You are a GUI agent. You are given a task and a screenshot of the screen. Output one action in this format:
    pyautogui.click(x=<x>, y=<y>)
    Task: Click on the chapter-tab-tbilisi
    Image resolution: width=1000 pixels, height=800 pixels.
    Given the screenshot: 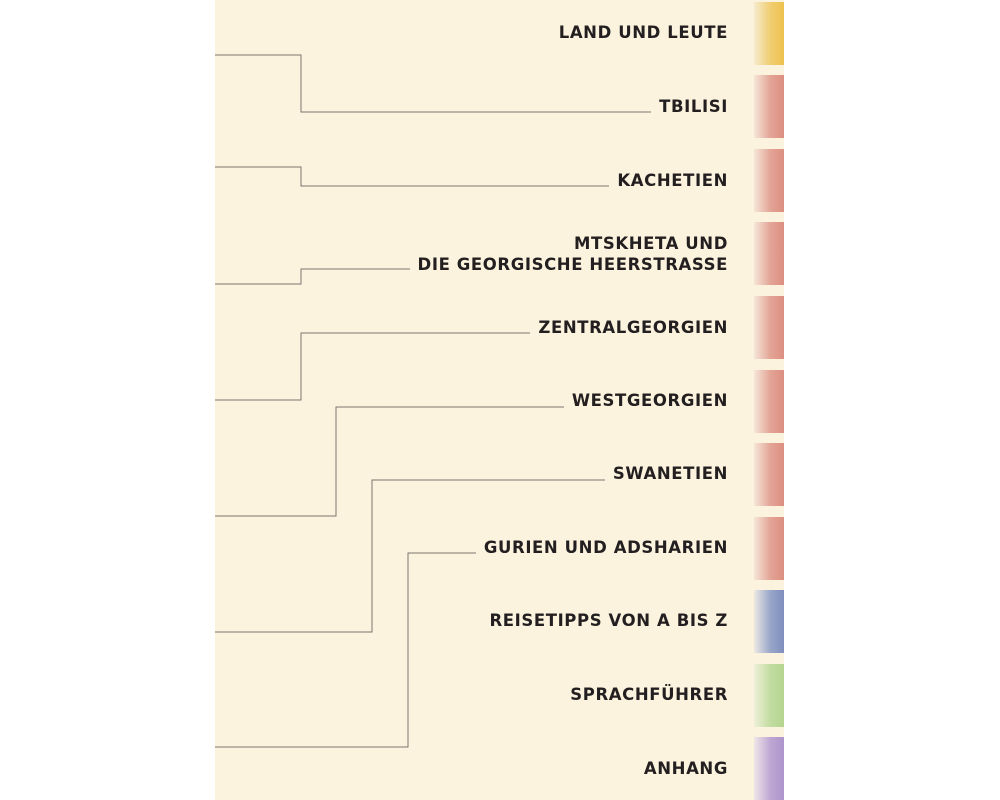 What is the action you would take?
    pyautogui.click(x=769, y=106)
    